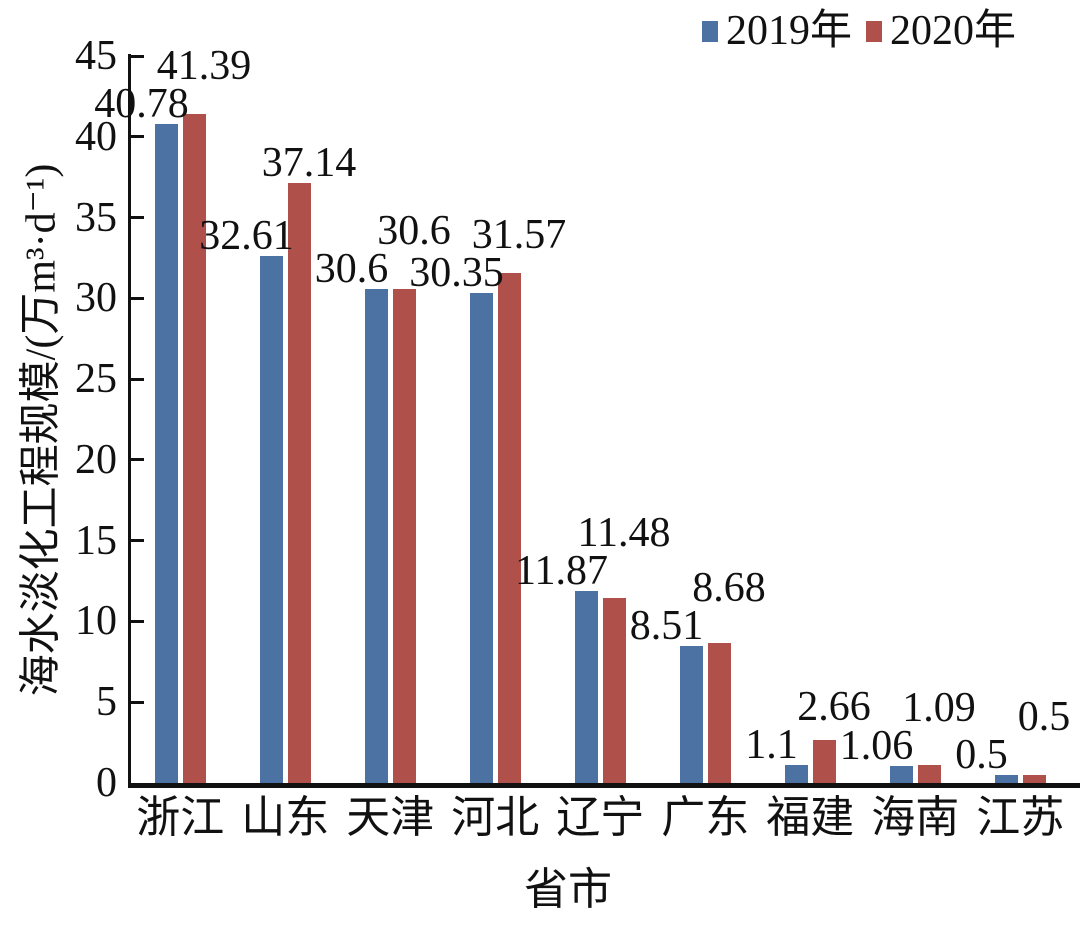 The height and width of the screenshot is (927, 1080). Describe the element at coordinates (796, 774) in the screenshot. I see `bar-2019-fujian` at that location.